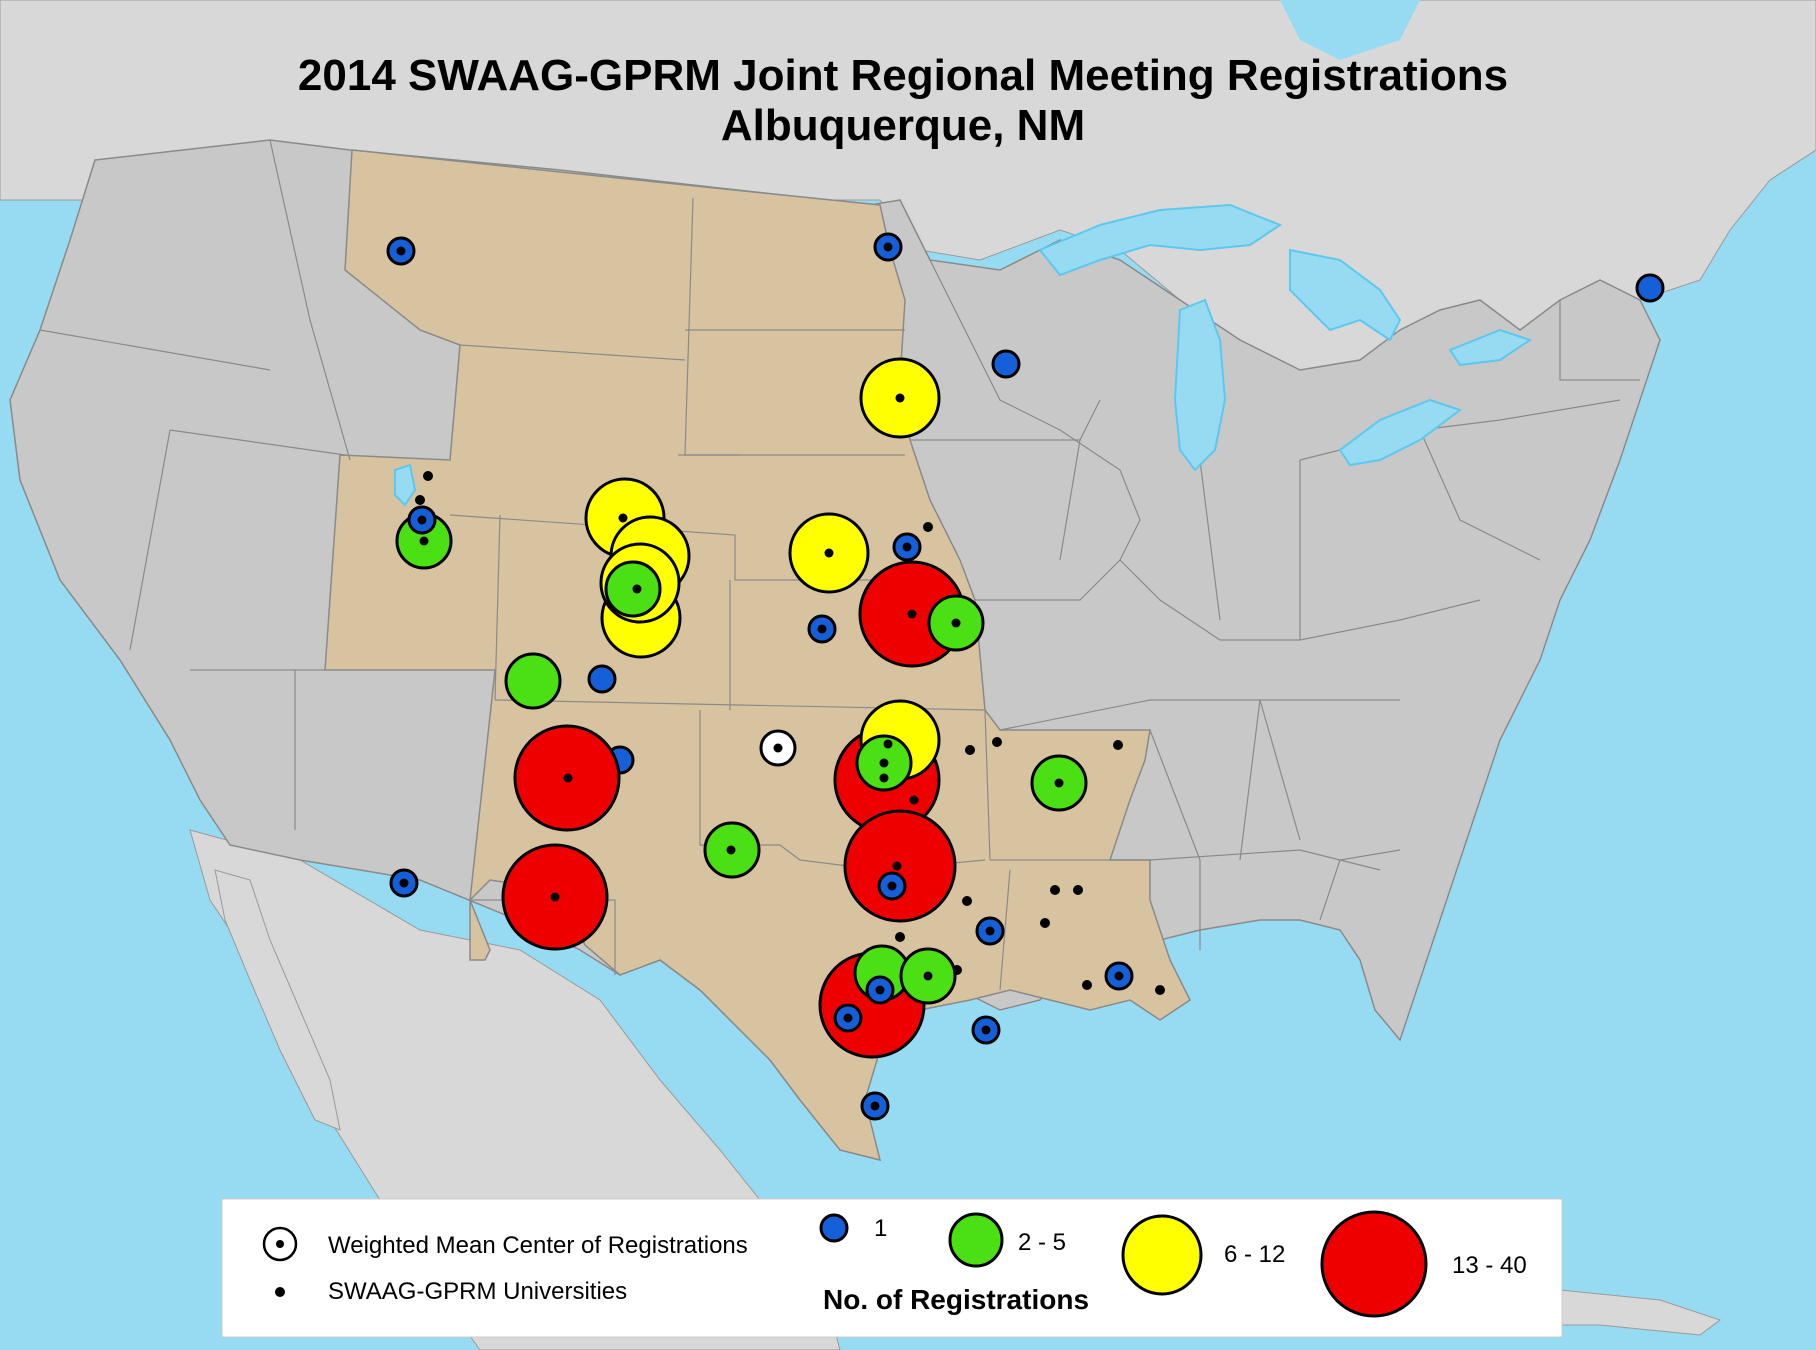 This screenshot has height=1350, width=1816. I want to click on great-salt-lake, so click(405, 485).